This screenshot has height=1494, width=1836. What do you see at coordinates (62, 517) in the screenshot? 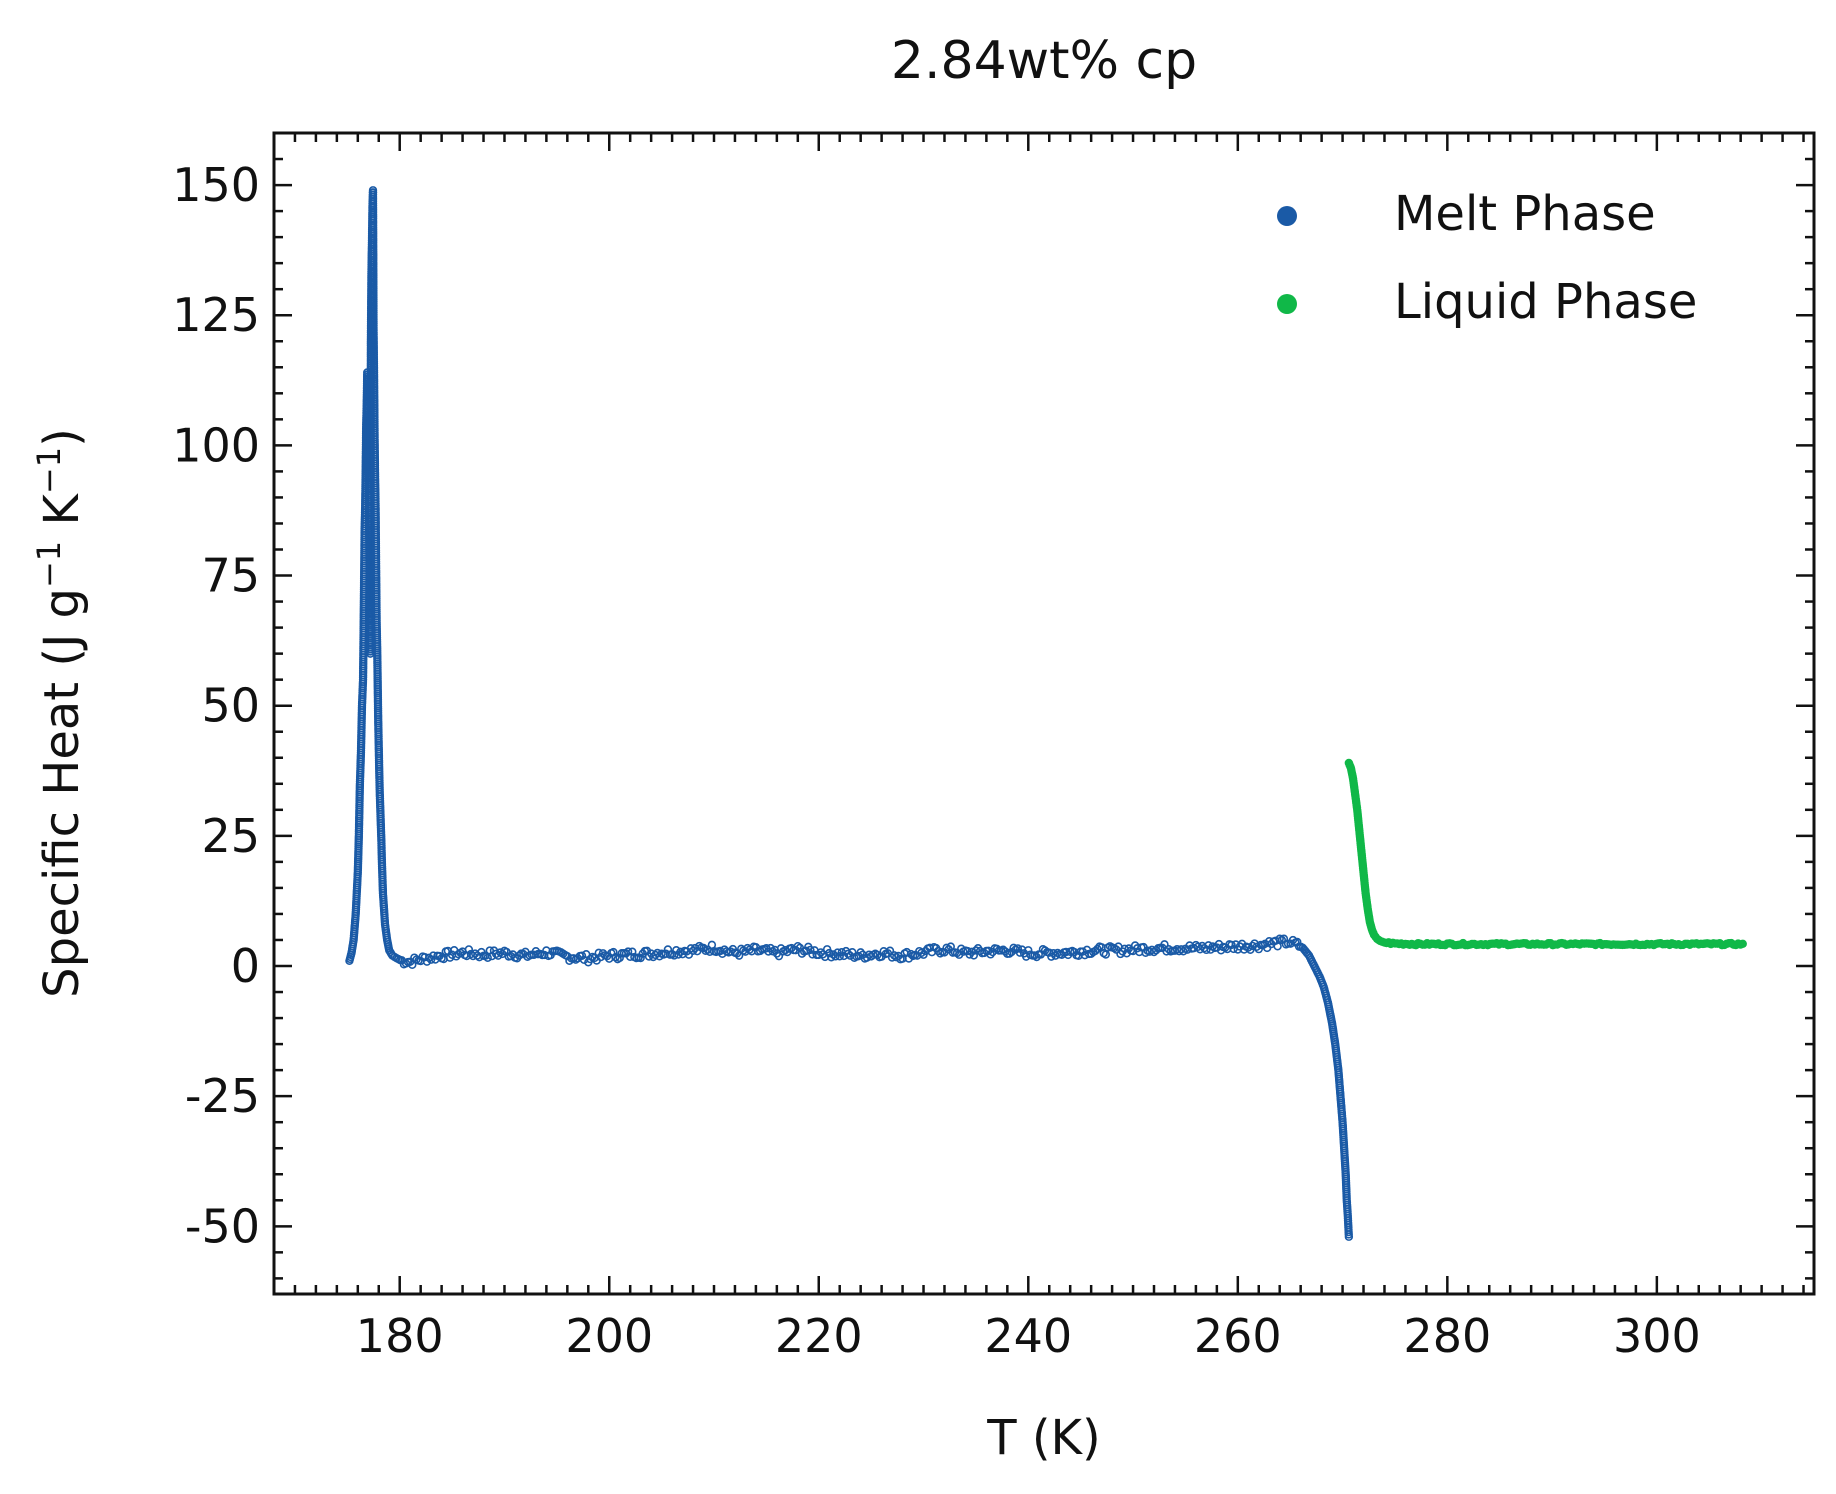
I see `y-axis-label-mid: K` at bounding box center [62, 517].